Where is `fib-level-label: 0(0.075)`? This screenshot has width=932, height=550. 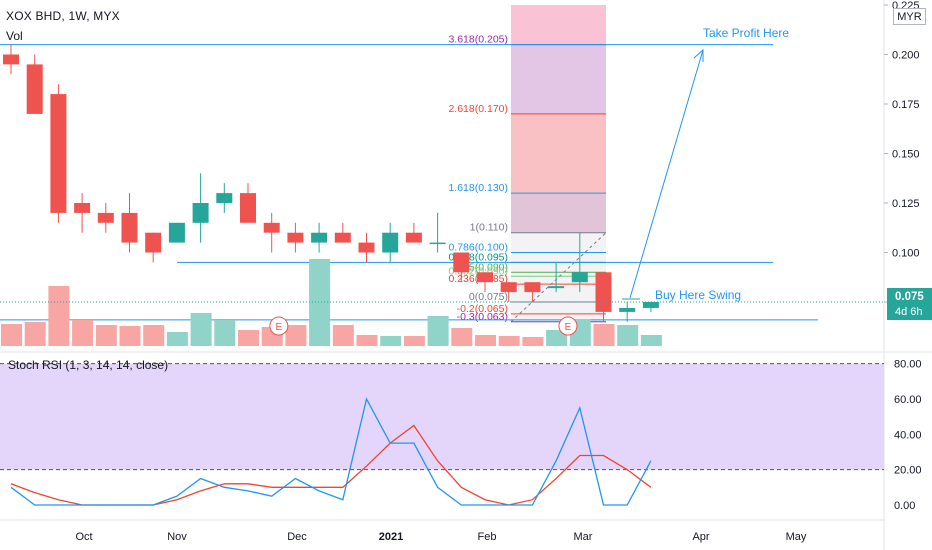
fib-level-label: 0(0.075) is located at coordinates (488, 297).